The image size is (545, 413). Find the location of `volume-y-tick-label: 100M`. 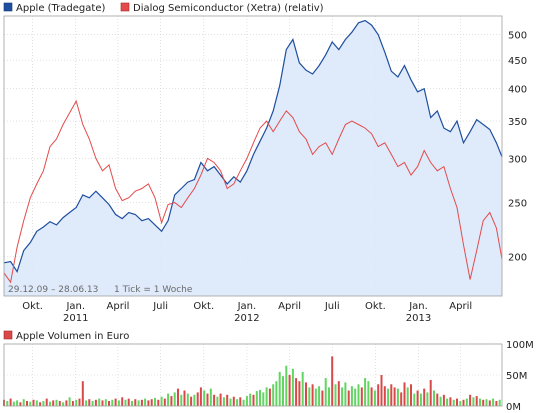

volume-y-tick-label: 100M is located at coordinates (520, 345).